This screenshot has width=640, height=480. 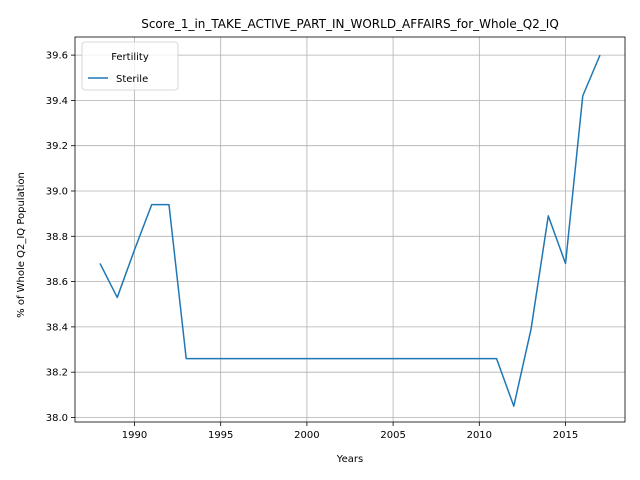 I want to click on legend-title: Fertility, so click(x=130, y=57).